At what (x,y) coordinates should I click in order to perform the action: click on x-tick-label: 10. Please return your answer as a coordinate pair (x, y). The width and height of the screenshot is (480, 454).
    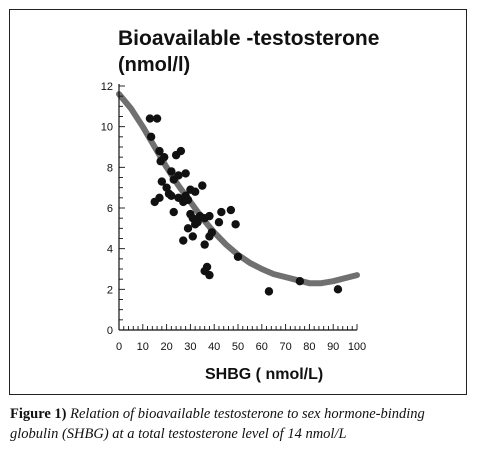
    Looking at the image, I should click on (143, 347).